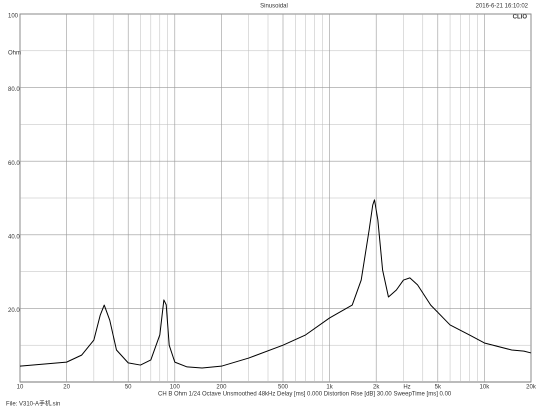 The width and height of the screenshot is (548, 411). What do you see at coordinates (406, 388) in the screenshot?
I see `x-axis-label: Hz` at bounding box center [406, 388].